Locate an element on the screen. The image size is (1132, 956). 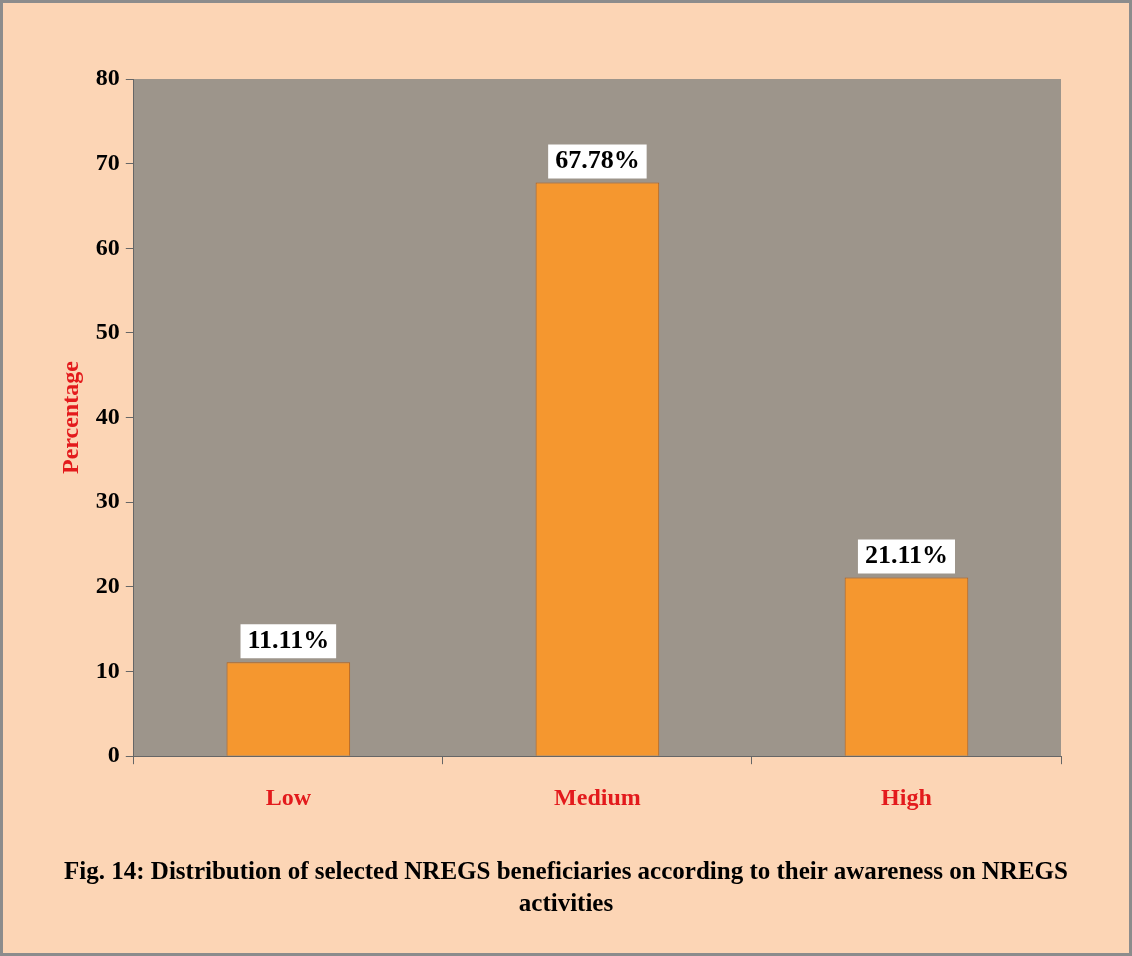
text: Fig. 14: Distribution of selected NREGS beneficiaries according to their awareness on NREGS activities is located at coordinates (566, 887).